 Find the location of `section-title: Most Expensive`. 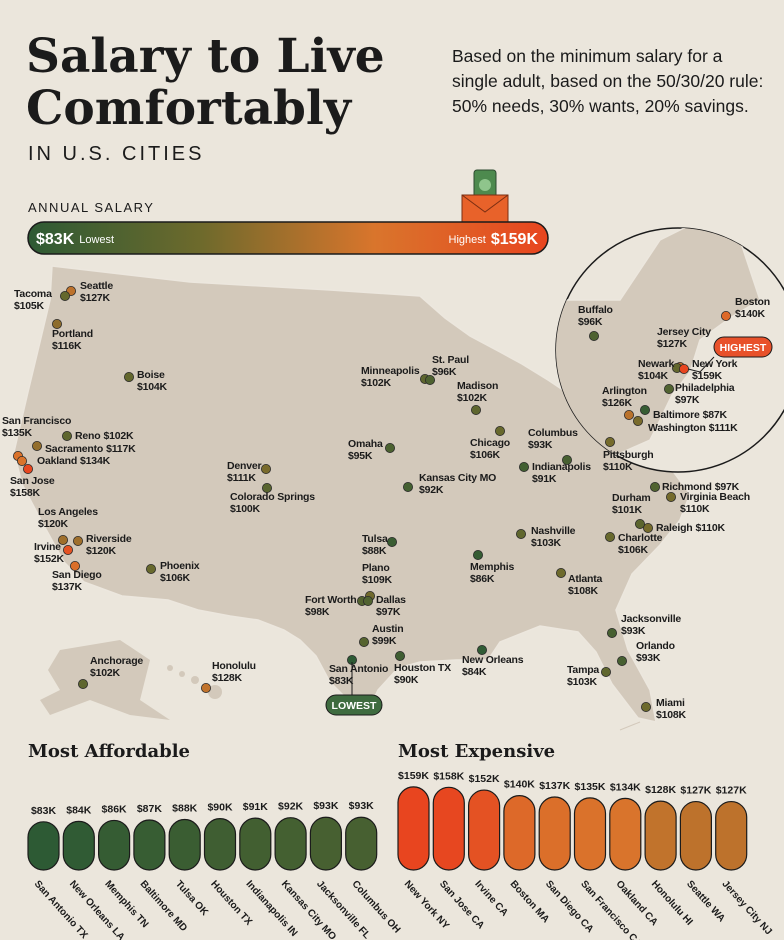

section-title: Most Expensive is located at coordinates (476, 751).